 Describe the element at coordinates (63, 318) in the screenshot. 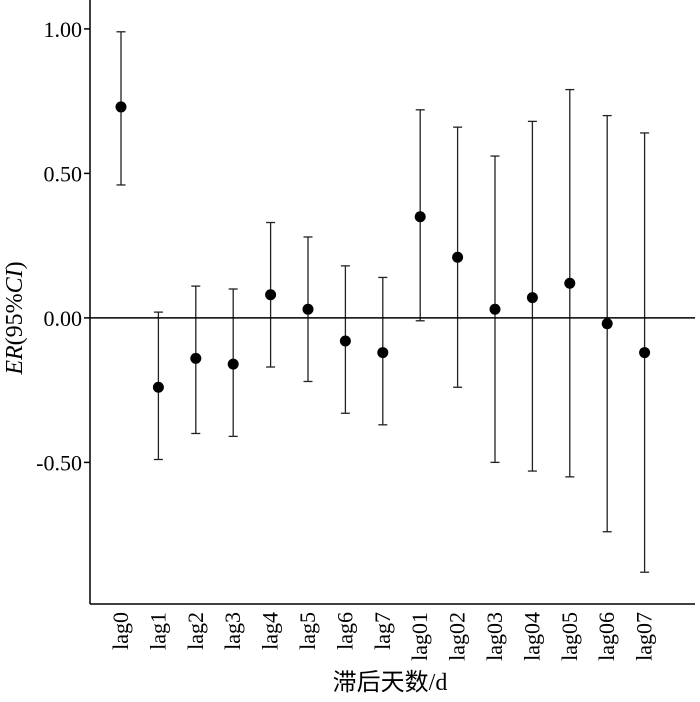

I see `y-tick-label: 0.00` at that location.